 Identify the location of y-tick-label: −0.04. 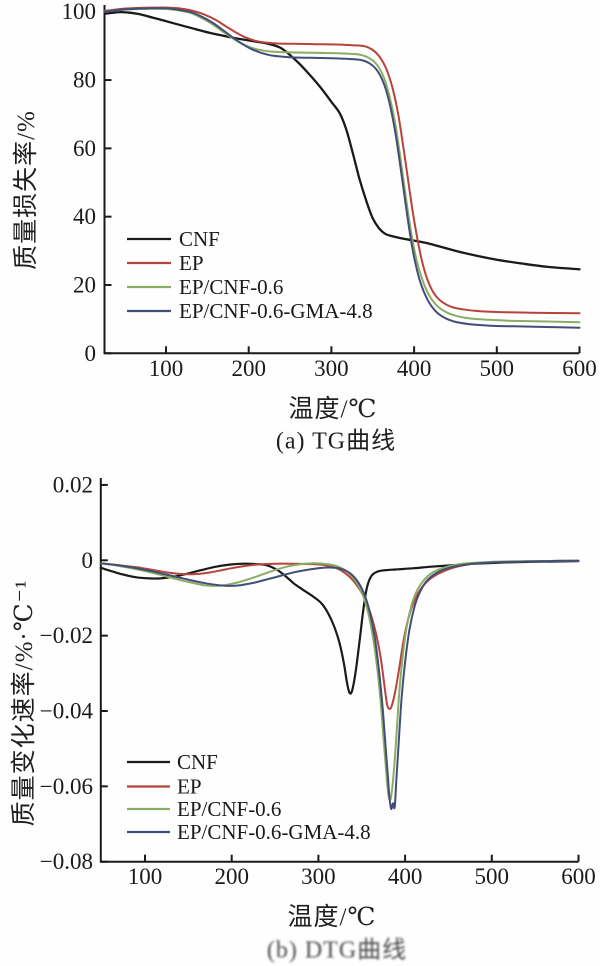
(67, 711).